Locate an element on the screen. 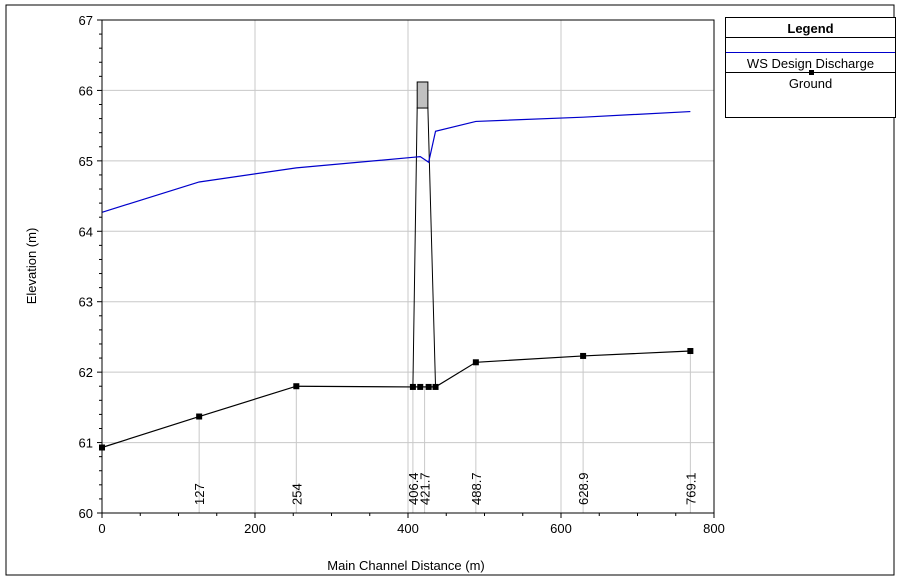 This screenshot has height=586, width=902. y-tick-label: 61 is located at coordinates (86, 443).